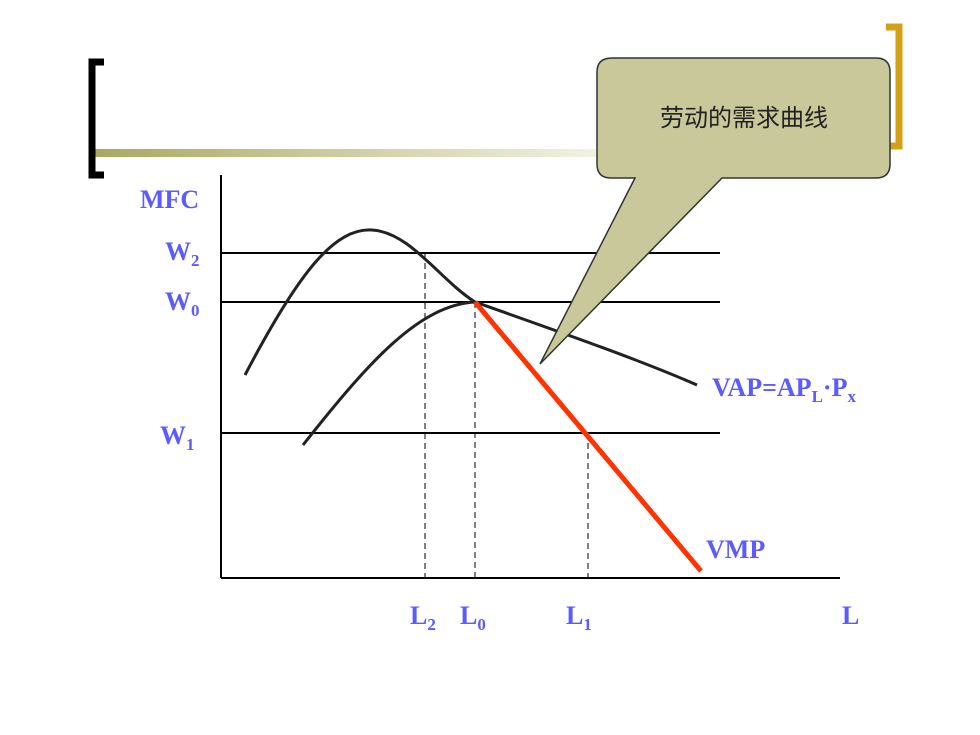 The width and height of the screenshot is (980, 735). Describe the element at coordinates (784, 389) in the screenshot. I see `vap-label: VAP=APL·Px` at that location.